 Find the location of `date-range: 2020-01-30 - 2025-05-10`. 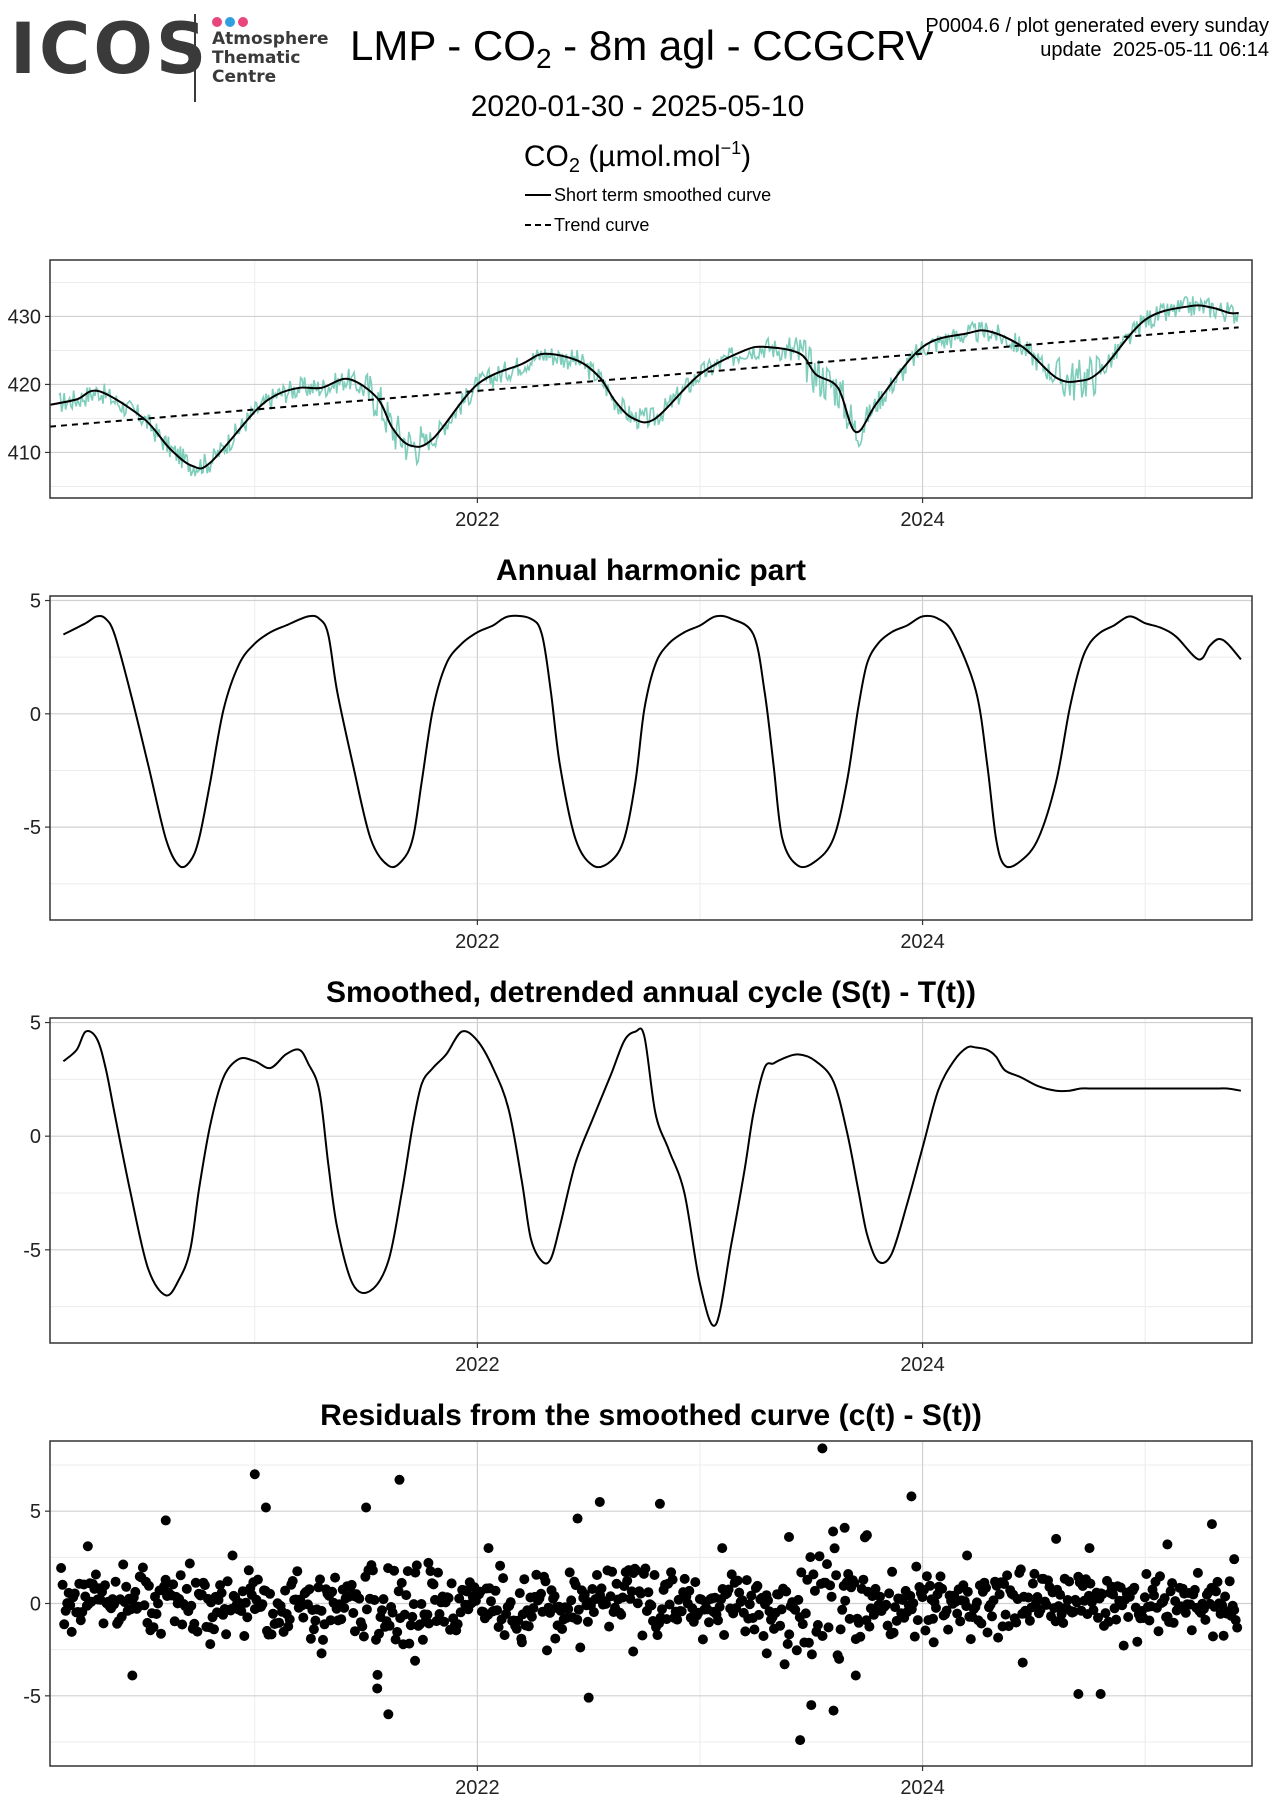

date-range: 2020-01-30 - 2025-05-10 is located at coordinates (637, 106).